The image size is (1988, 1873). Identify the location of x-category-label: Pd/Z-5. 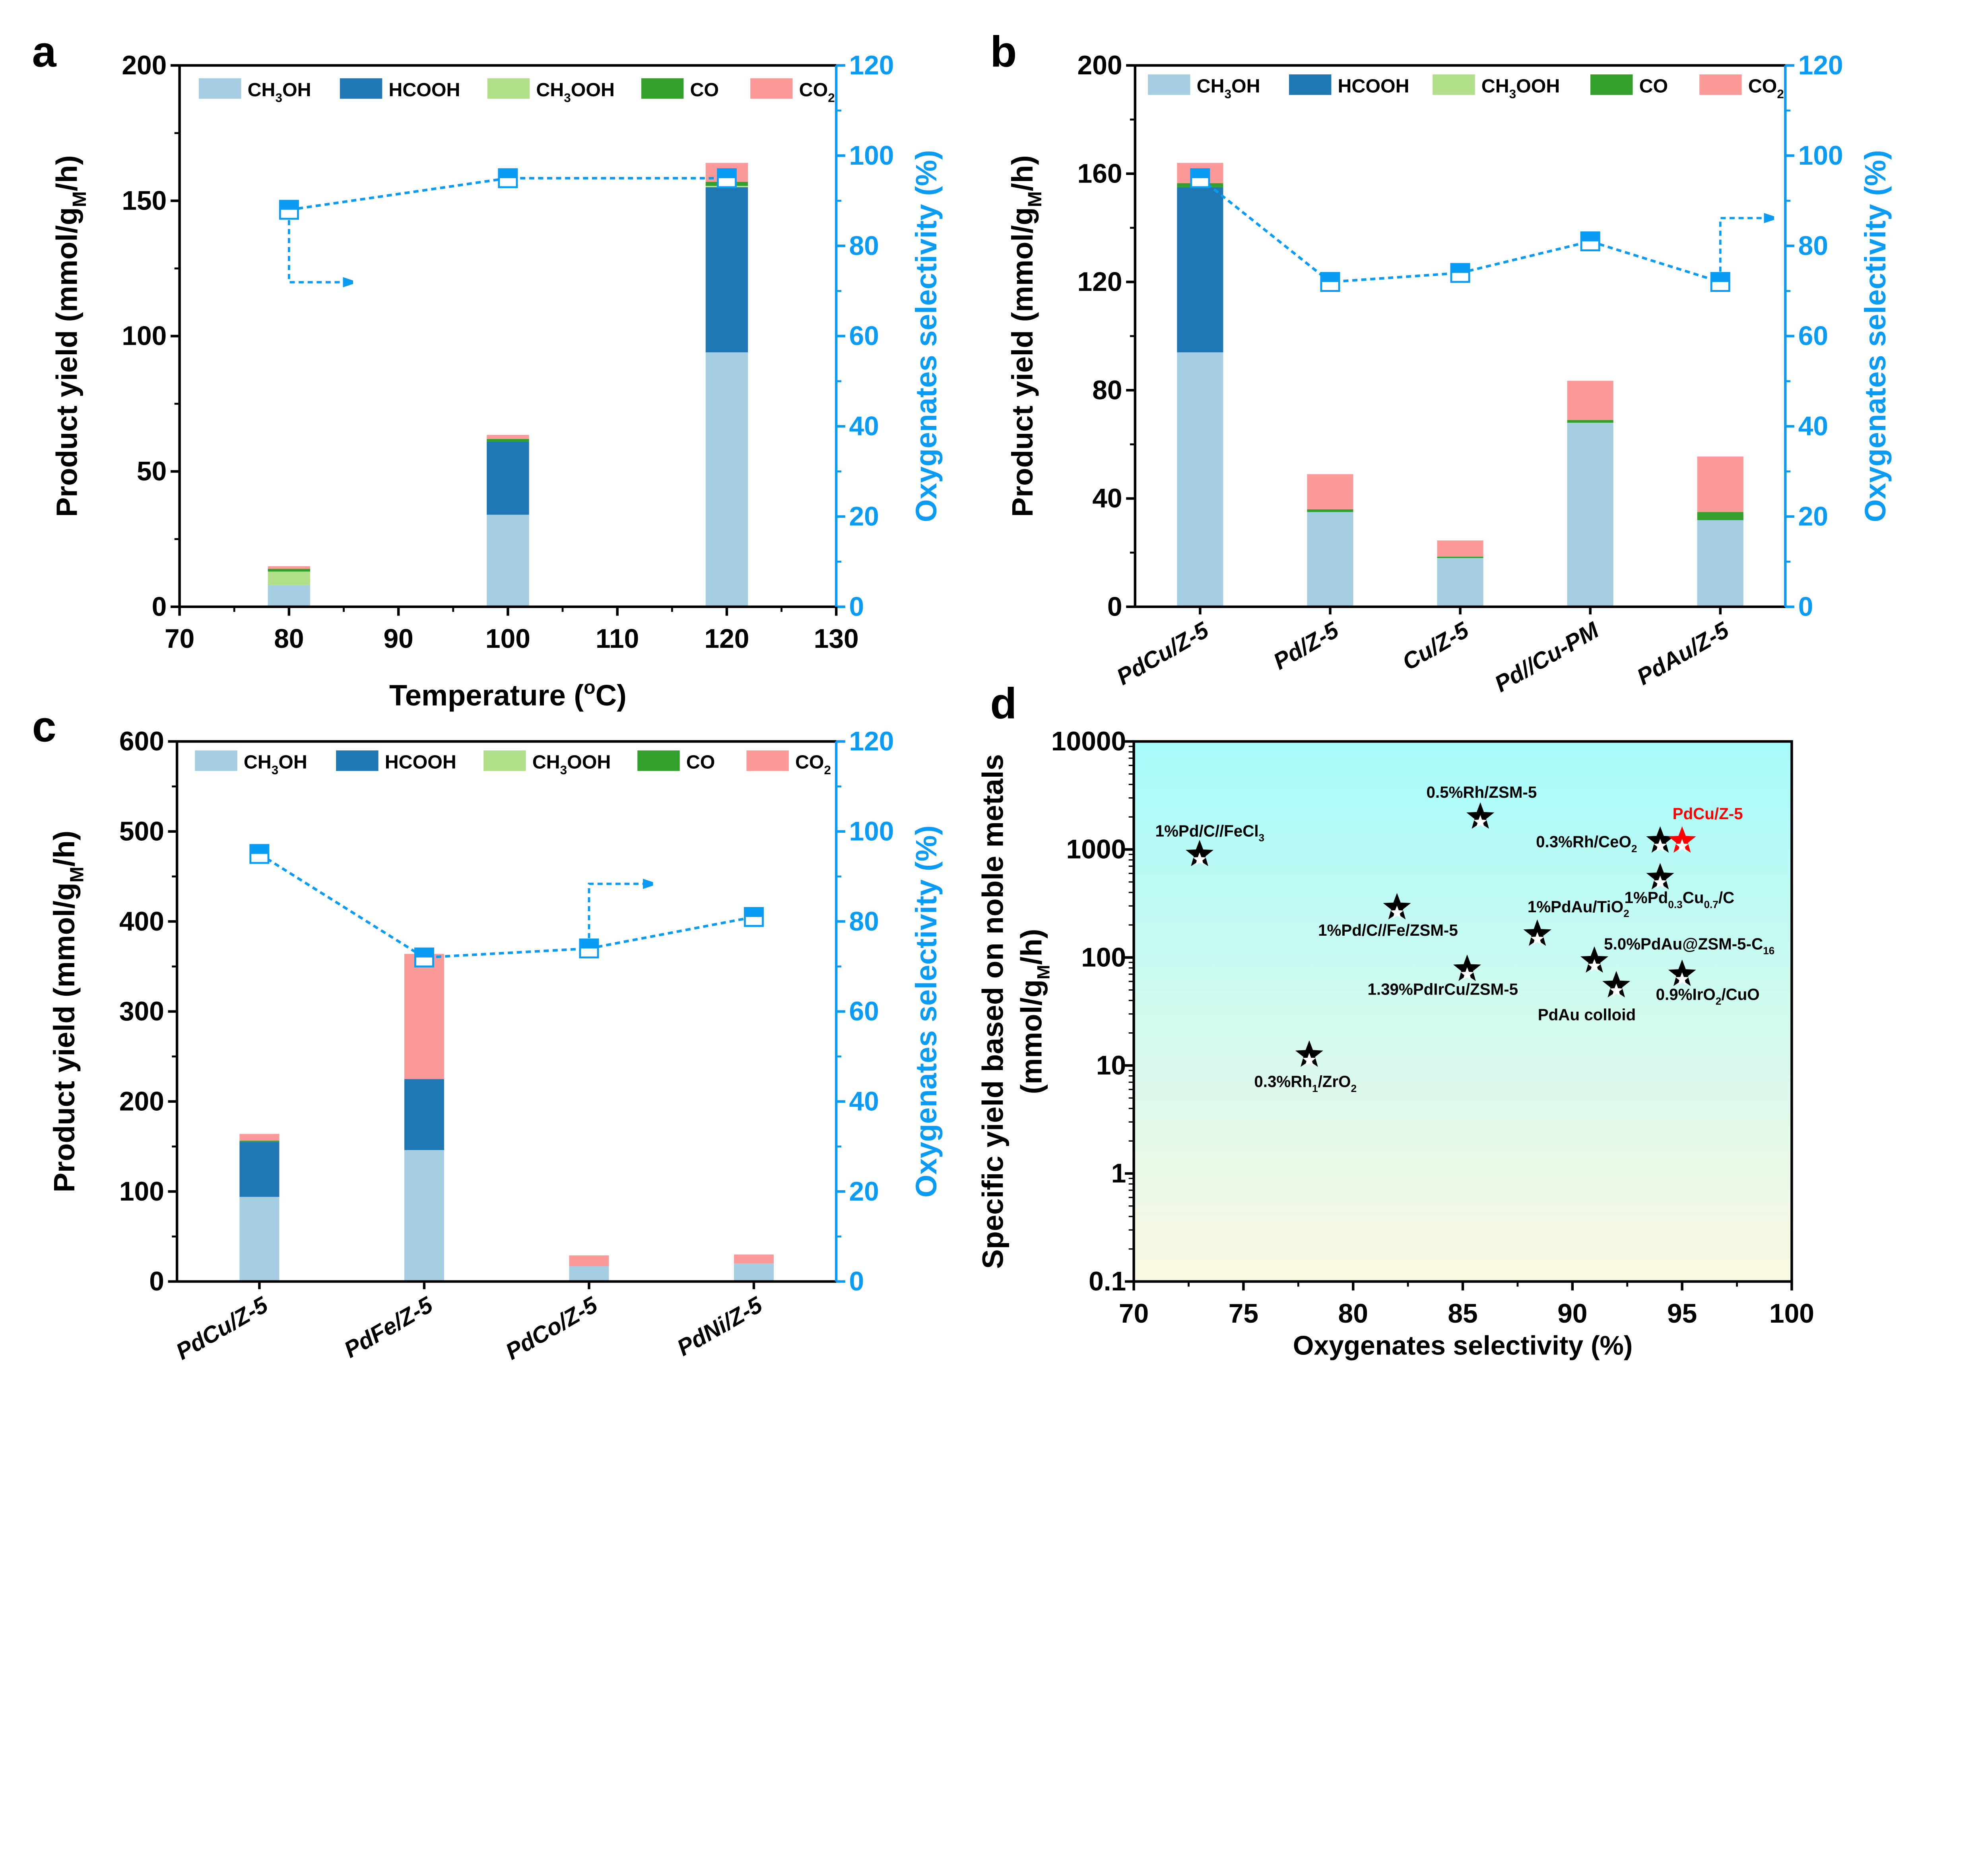
(1306, 645).